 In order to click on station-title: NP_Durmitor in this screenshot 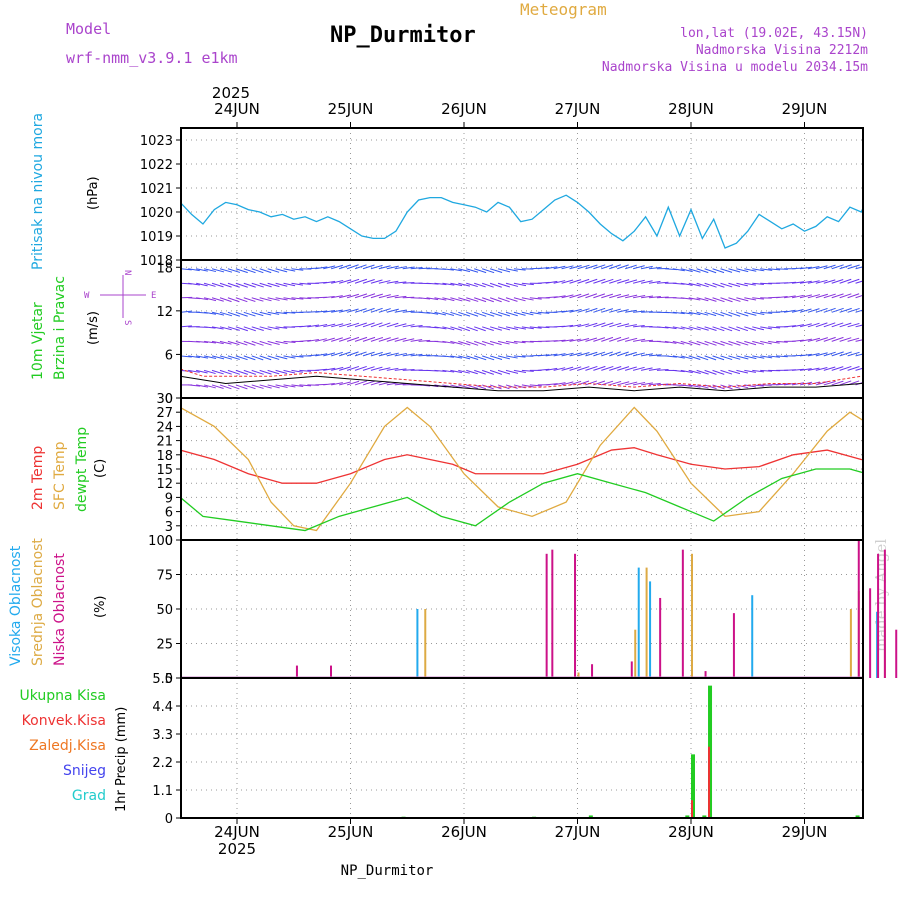, I will do `click(403, 35)`.